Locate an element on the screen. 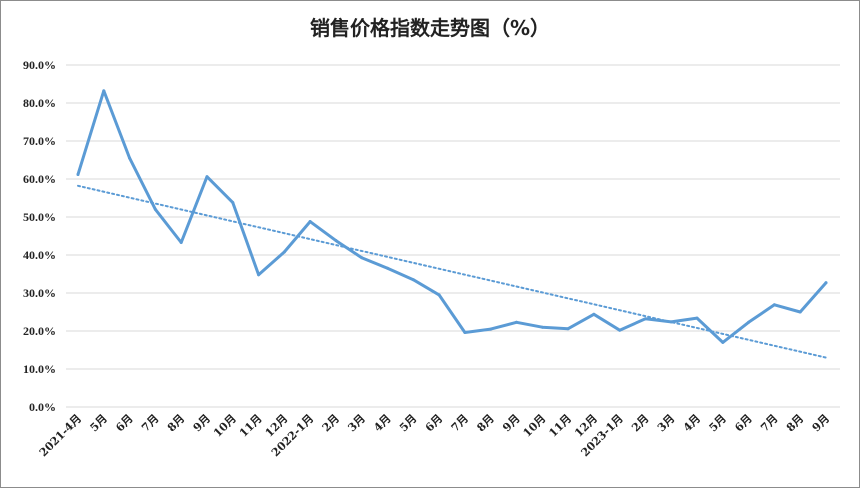  y-tick-label: 90.0% is located at coordinates (39, 65).